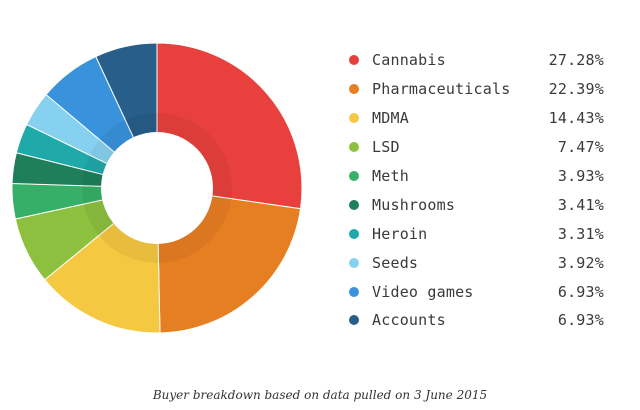 This screenshot has width=640, height=410. Describe the element at coordinates (580, 262) in the screenshot. I see `legend-value: 3.92%` at that location.